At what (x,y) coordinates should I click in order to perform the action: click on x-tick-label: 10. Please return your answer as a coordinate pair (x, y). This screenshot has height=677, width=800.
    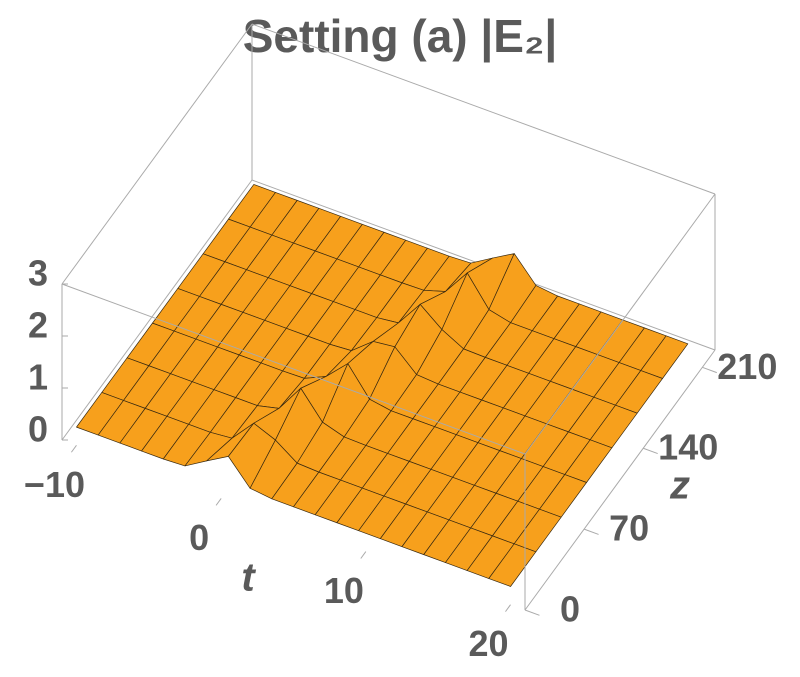
    Looking at the image, I should click on (344, 590).